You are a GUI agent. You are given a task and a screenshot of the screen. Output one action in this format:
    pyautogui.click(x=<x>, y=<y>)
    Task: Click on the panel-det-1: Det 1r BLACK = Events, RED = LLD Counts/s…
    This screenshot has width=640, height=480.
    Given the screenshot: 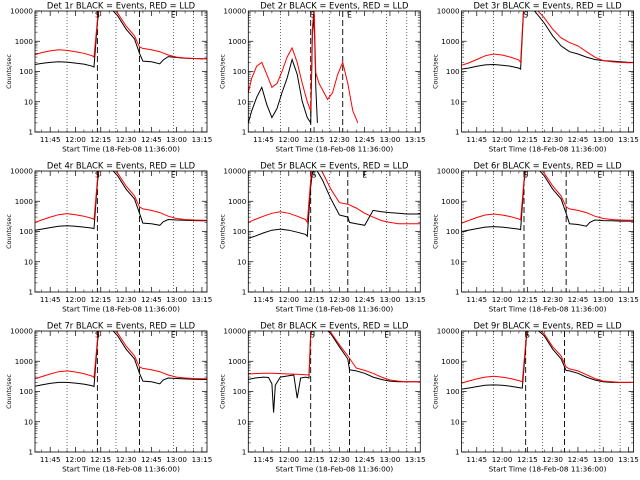 What is the action you would take?
    pyautogui.click(x=109, y=77)
    